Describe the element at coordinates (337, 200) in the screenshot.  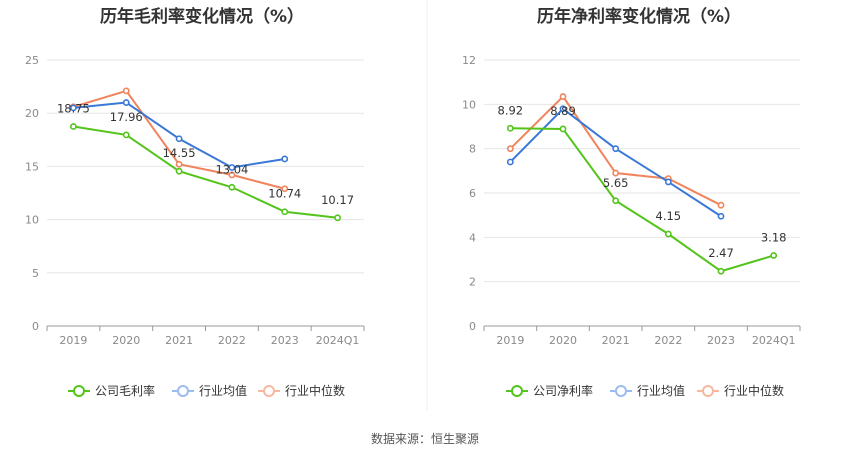
I see `data-label: 10.17` at that location.